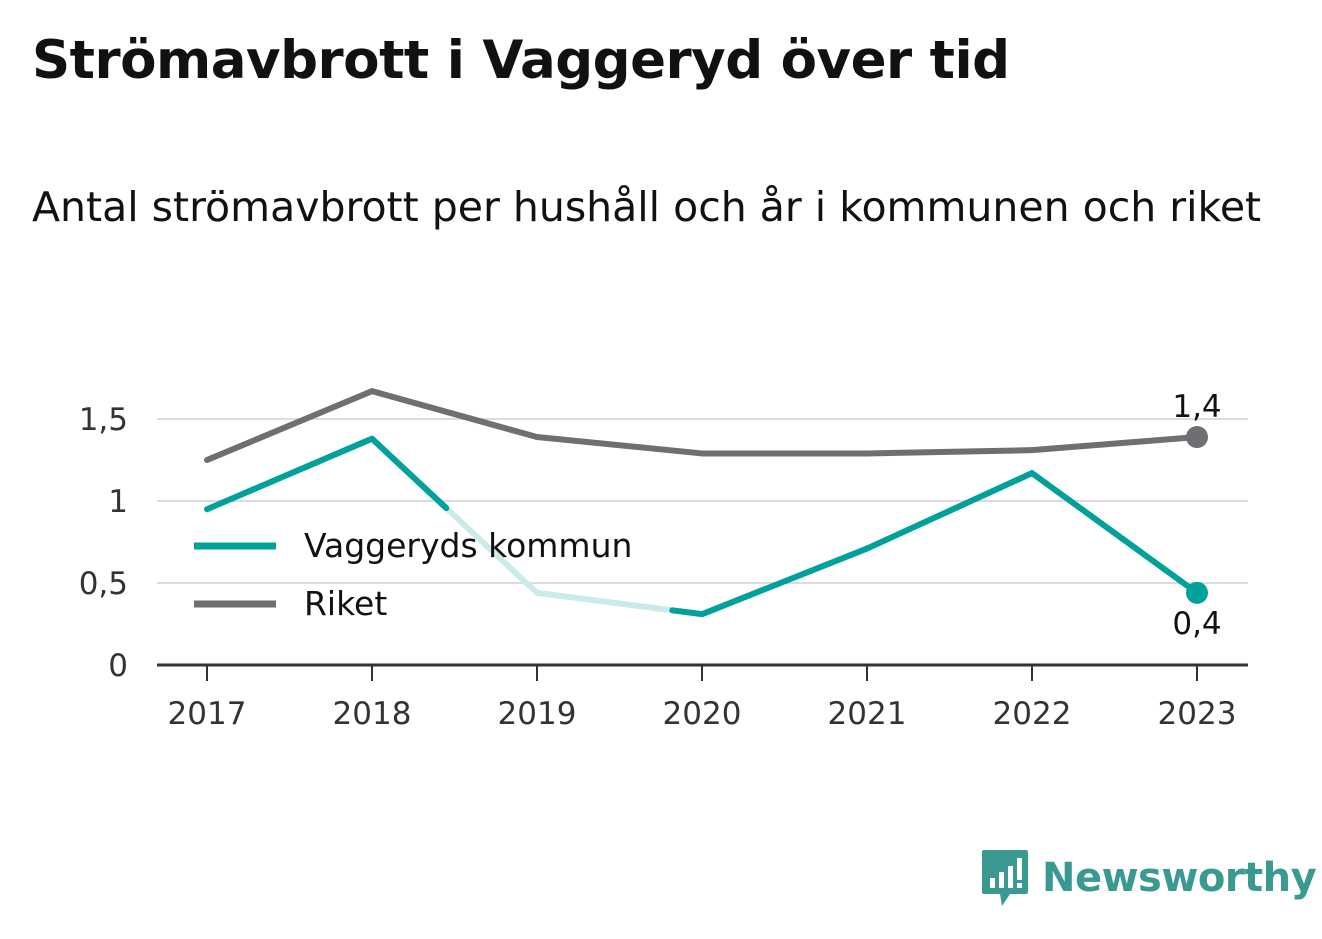 The image size is (1322, 939). Describe the element at coordinates (103, 420) in the screenshot. I see `y-tick-label: 1,5` at that location.